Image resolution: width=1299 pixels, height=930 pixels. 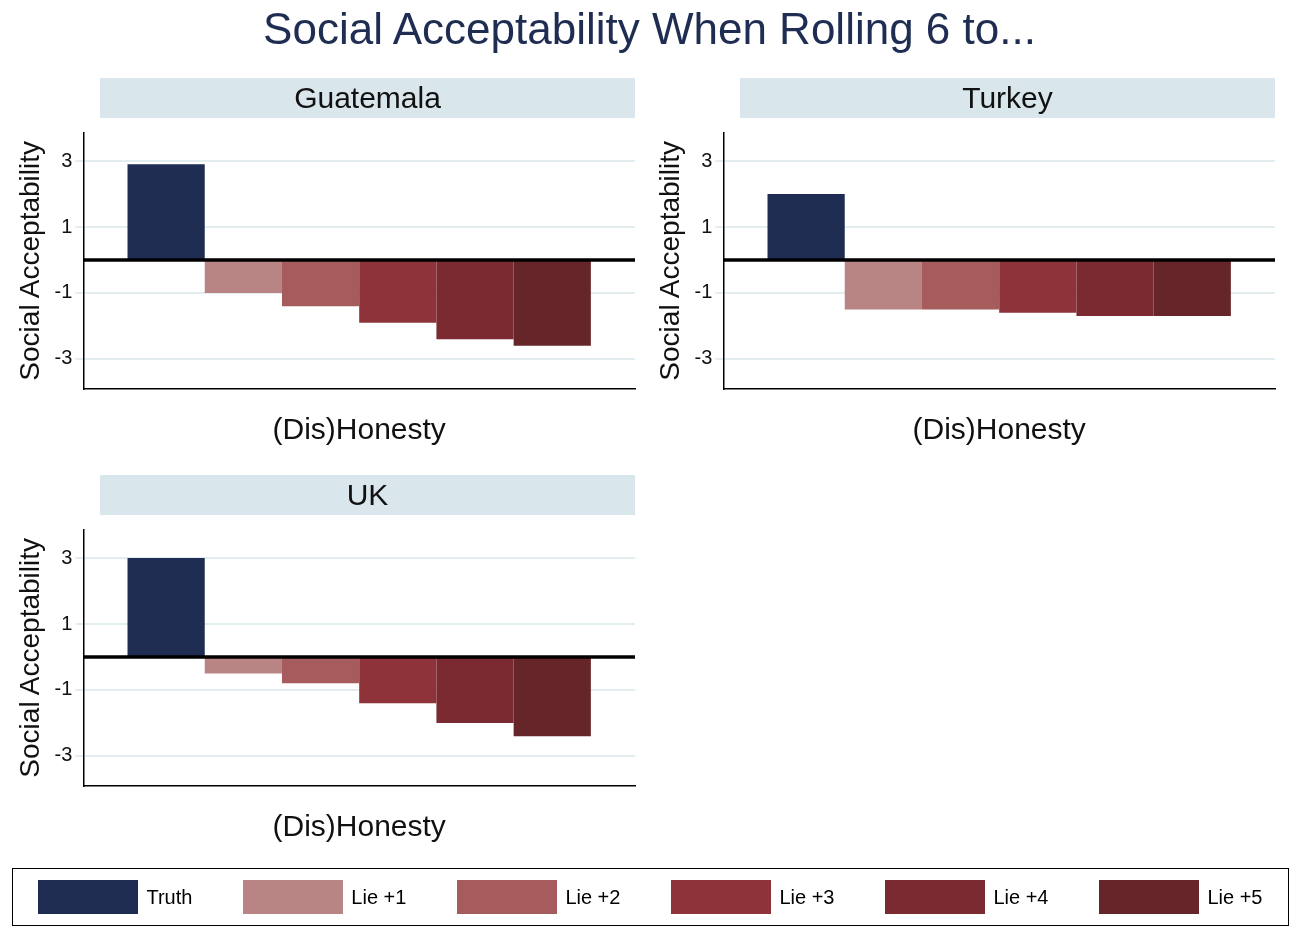 I want to click on legend-label: Lie +2, so click(x=593, y=897).